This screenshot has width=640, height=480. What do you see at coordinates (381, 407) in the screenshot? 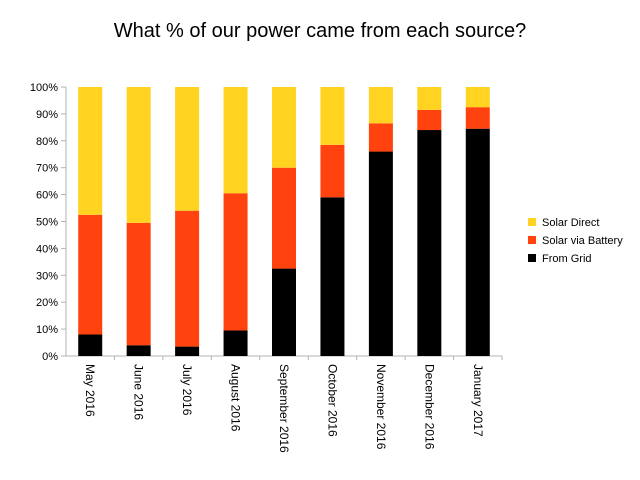
I see `x-tick-label: November 2016` at bounding box center [381, 407].